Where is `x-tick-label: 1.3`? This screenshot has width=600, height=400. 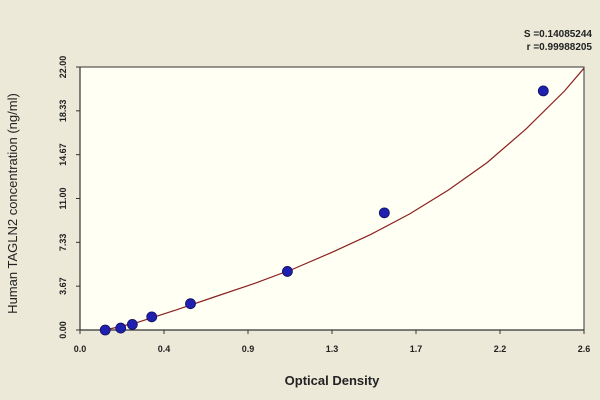
x-tick-label: 1.3 is located at coordinates (332, 349).